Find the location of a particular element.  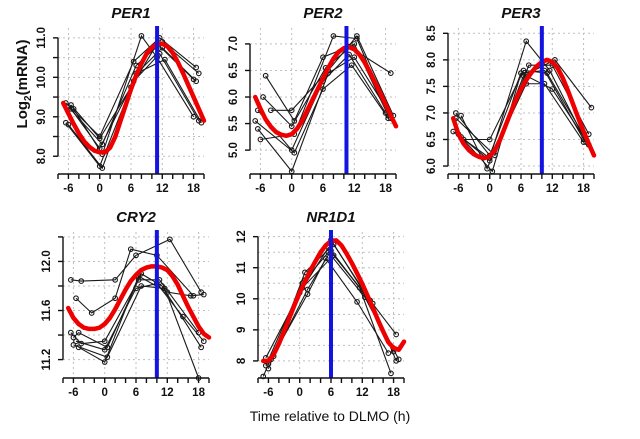

chart-title: PER2 is located at coordinates (323, 13).